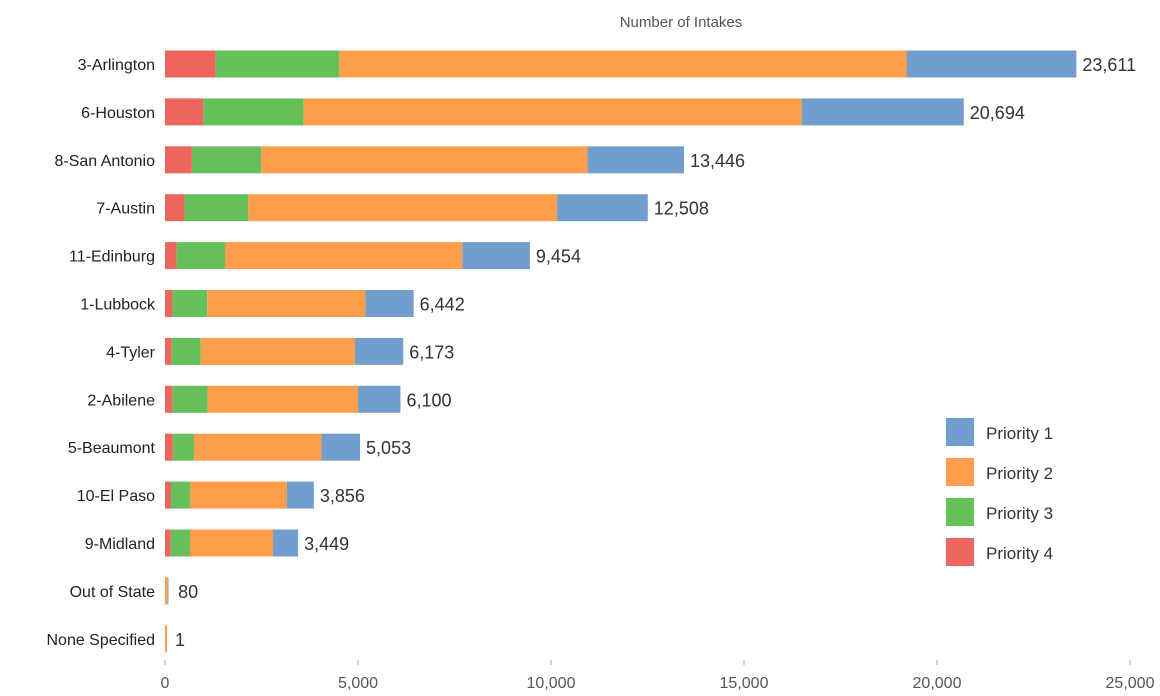 This screenshot has width=1160, height=696. I want to click on legend-label: Priority 2, so click(1019, 473).